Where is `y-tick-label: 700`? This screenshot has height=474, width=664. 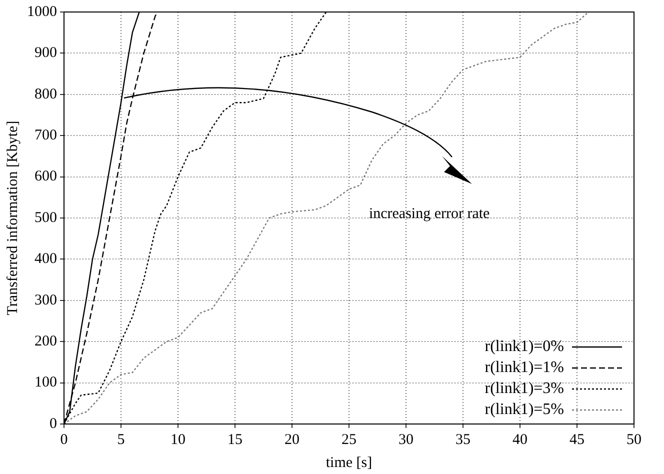
y-tick-label: 700 is located at coordinates (45, 136).